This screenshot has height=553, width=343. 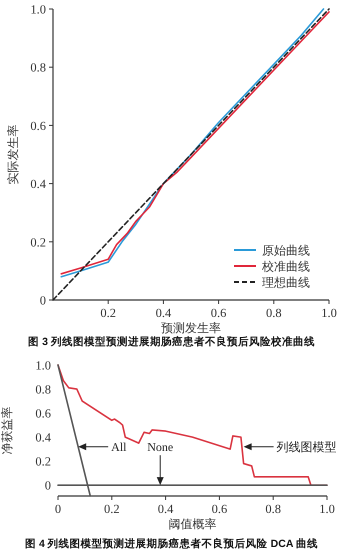 What do you see at coordinates (192, 524) in the screenshot?
I see `x-axis-title: 阈值概率` at bounding box center [192, 524].